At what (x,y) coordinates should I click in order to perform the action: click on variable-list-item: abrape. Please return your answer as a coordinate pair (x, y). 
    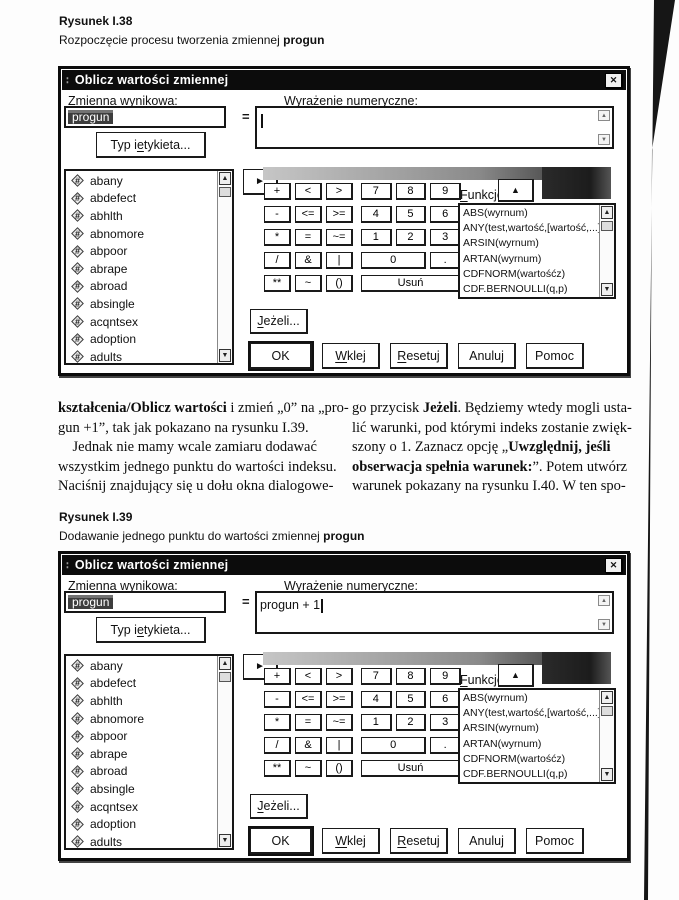
    Looking at the image, I should click on (141, 754).